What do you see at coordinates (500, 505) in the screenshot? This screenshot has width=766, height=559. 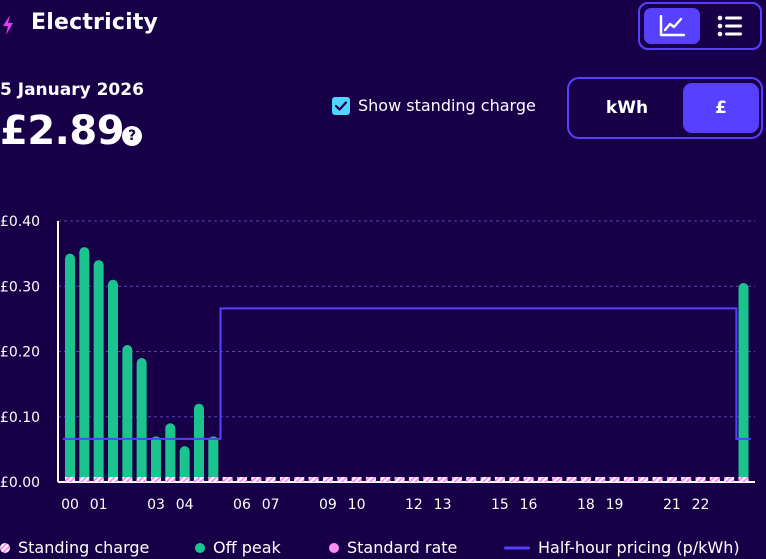 I see `x-tick-label: 15` at bounding box center [500, 505].